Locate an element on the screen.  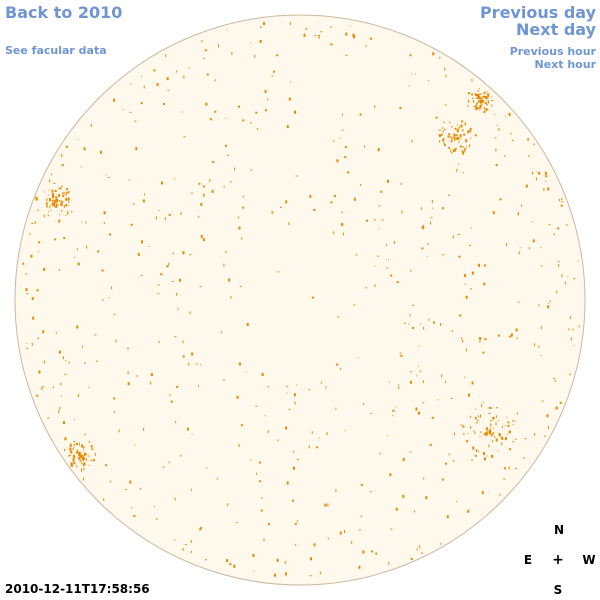
previous-hour-link: Previous hour is located at coordinates (552, 51).